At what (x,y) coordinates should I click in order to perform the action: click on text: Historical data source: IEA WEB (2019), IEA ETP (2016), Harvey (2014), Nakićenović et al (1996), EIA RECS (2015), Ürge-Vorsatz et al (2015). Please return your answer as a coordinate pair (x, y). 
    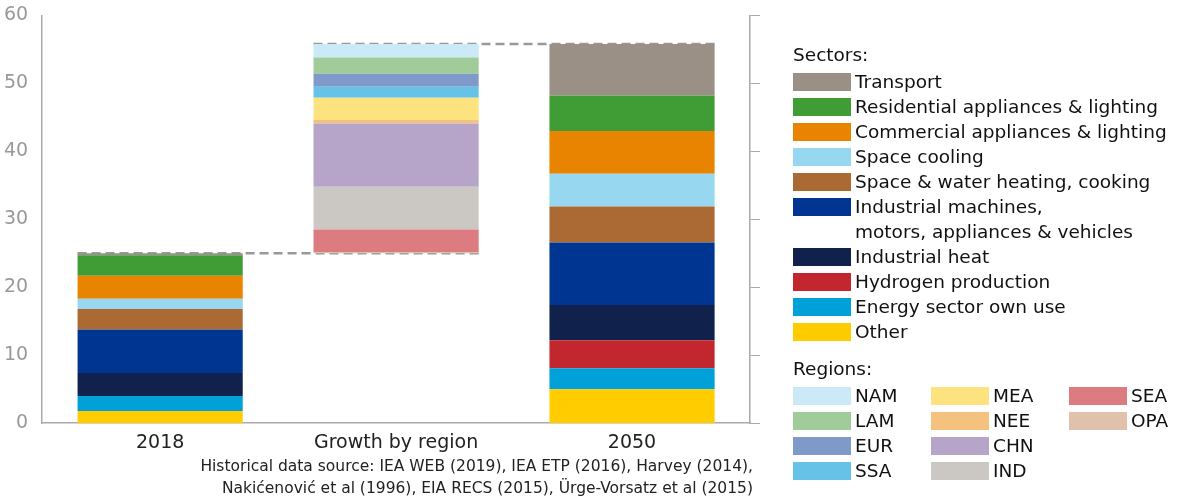
    Looking at the image, I should click on (476, 477).